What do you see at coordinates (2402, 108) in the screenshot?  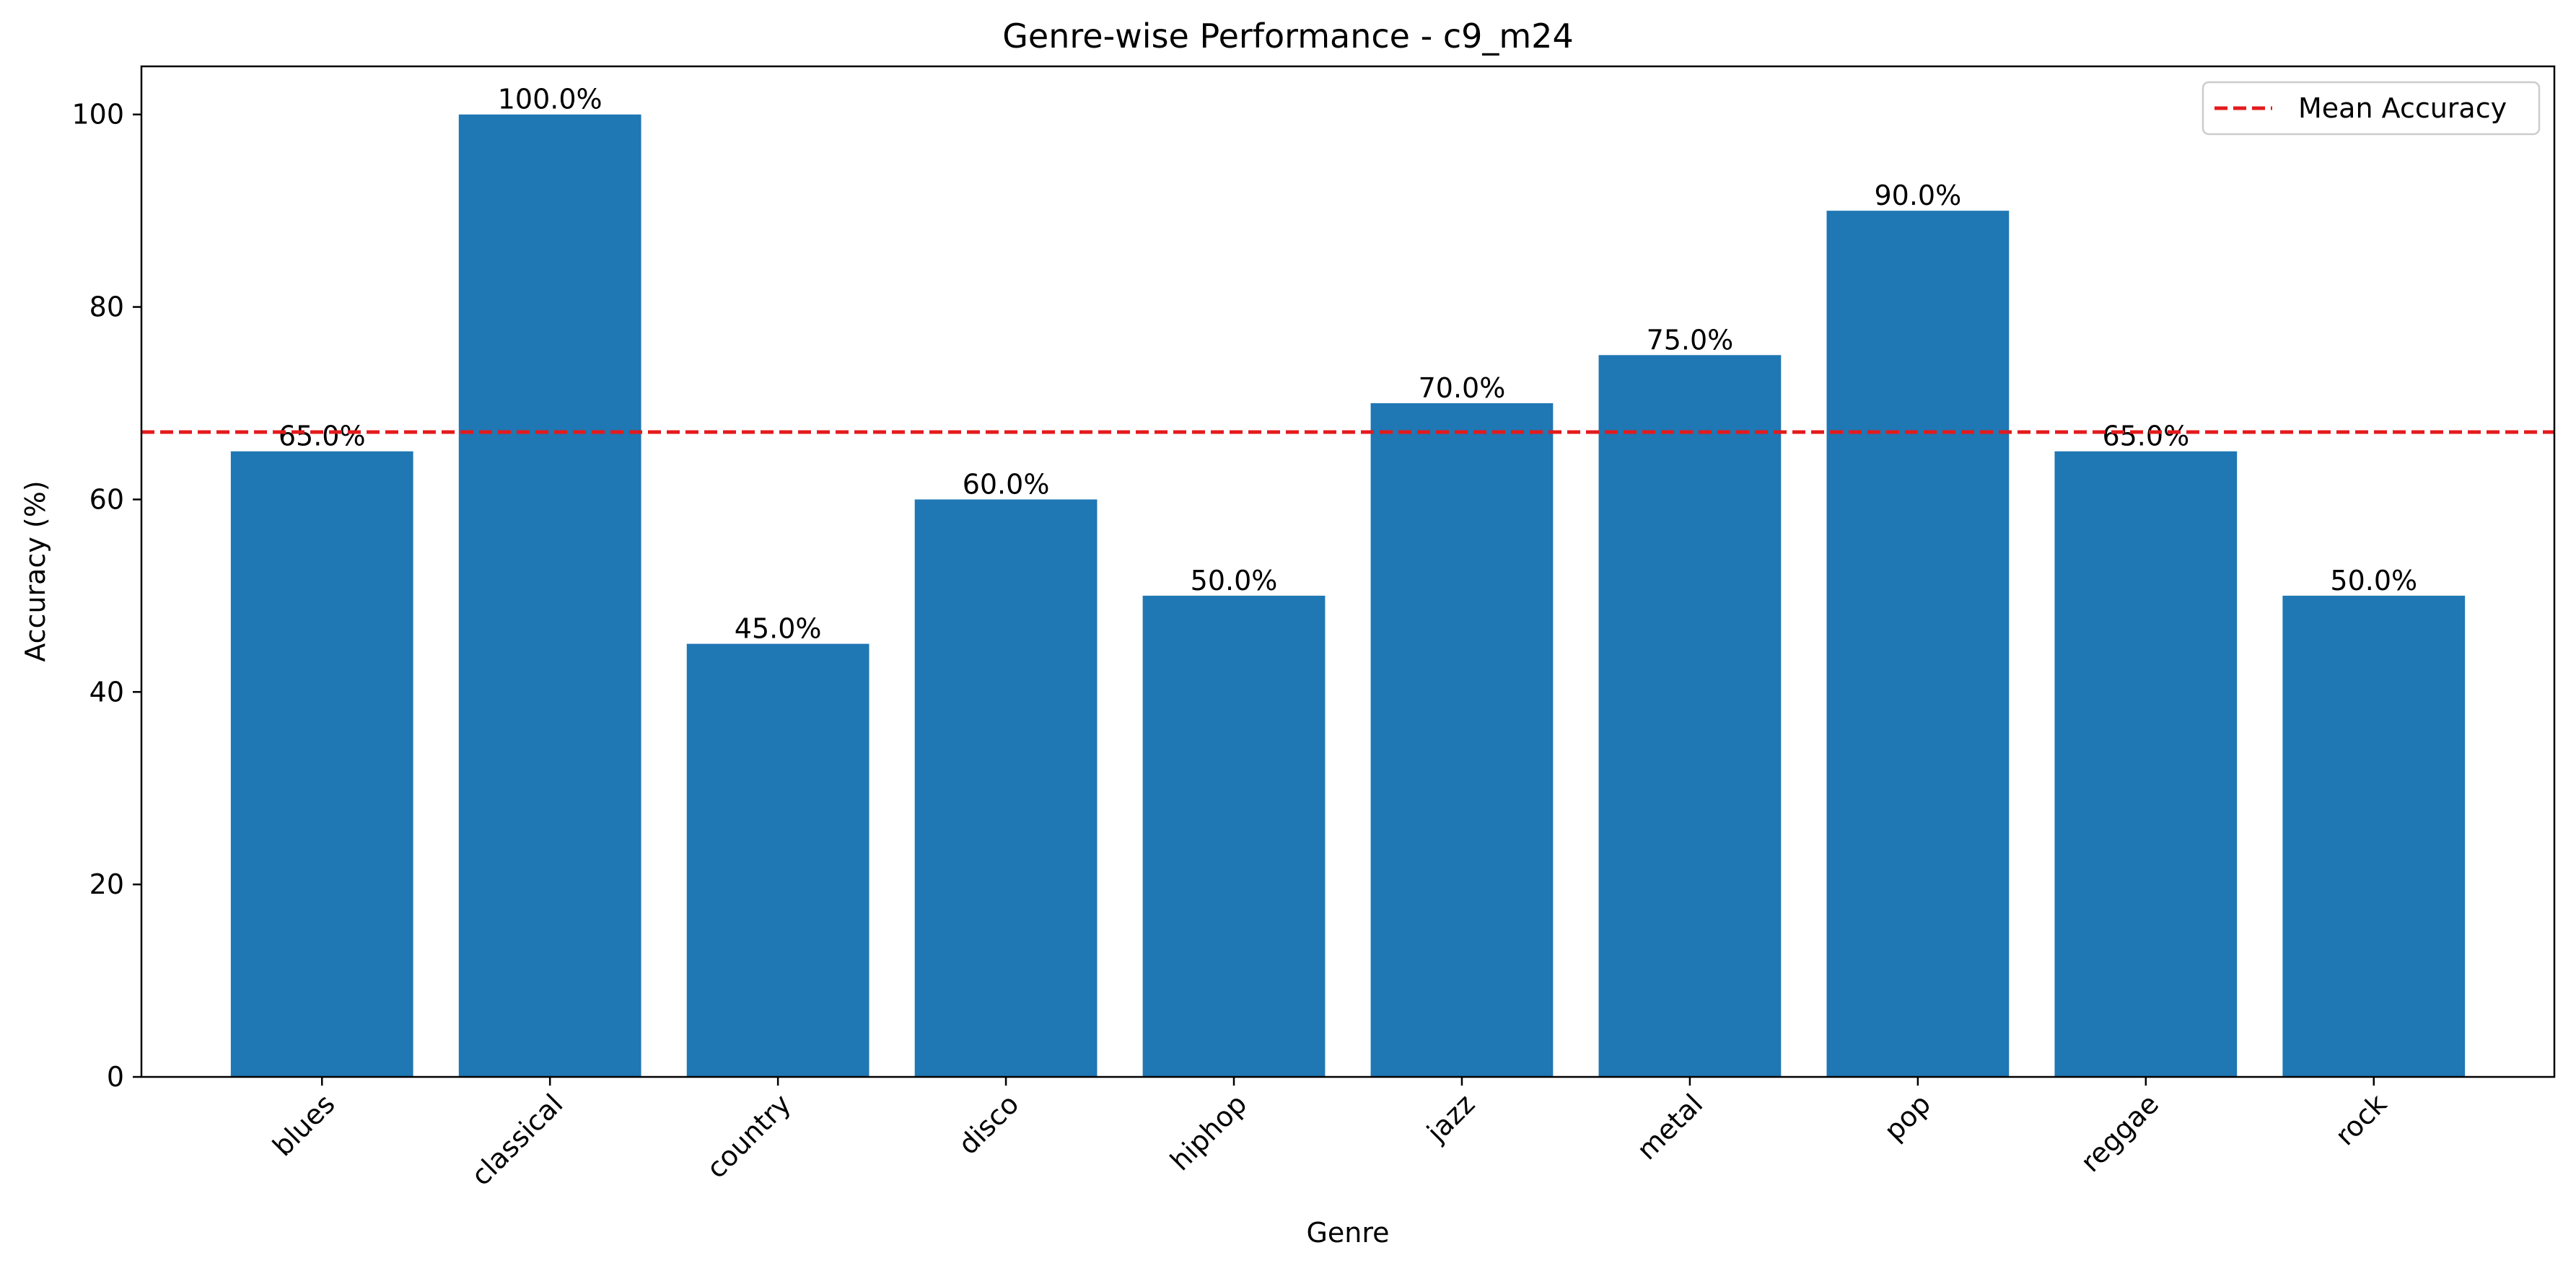 I see `legend-label-mean-accuracy: Mean Accuracy` at bounding box center [2402, 108].